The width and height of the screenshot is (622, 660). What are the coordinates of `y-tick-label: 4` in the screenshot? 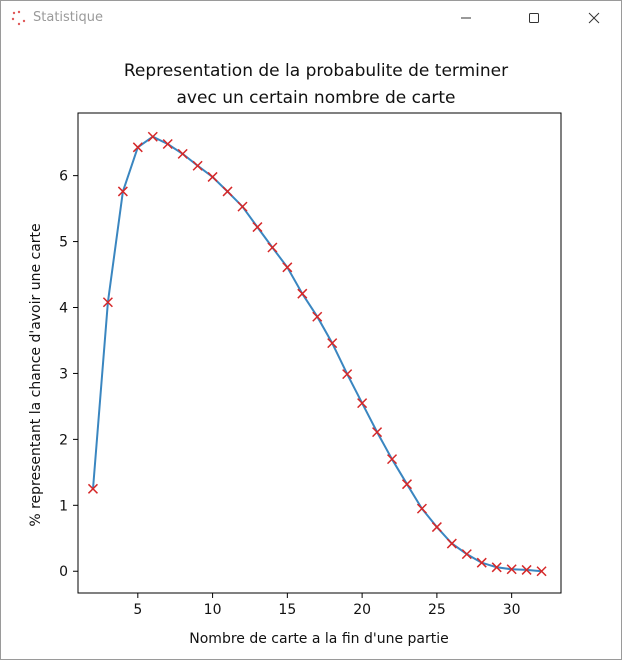 It's located at (63, 309).